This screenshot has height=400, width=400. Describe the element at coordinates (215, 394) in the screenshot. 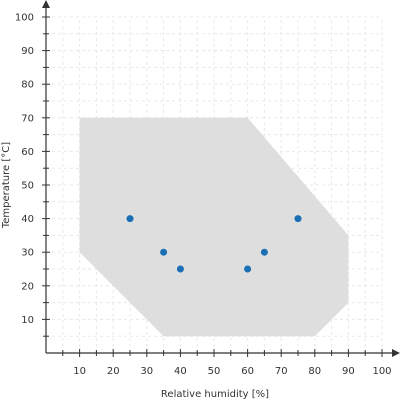

I see `x-axis-label: Relative humidity [%]` at that location.